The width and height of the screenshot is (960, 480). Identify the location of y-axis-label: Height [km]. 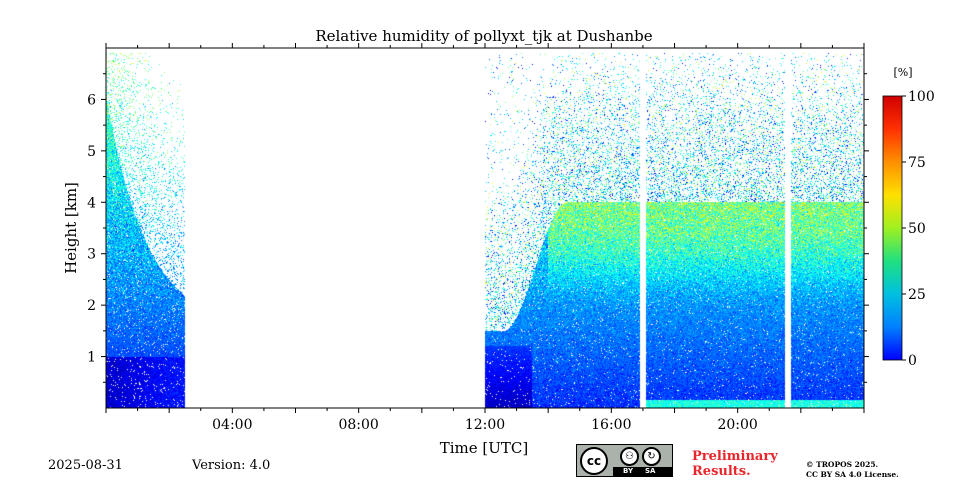
(71, 228).